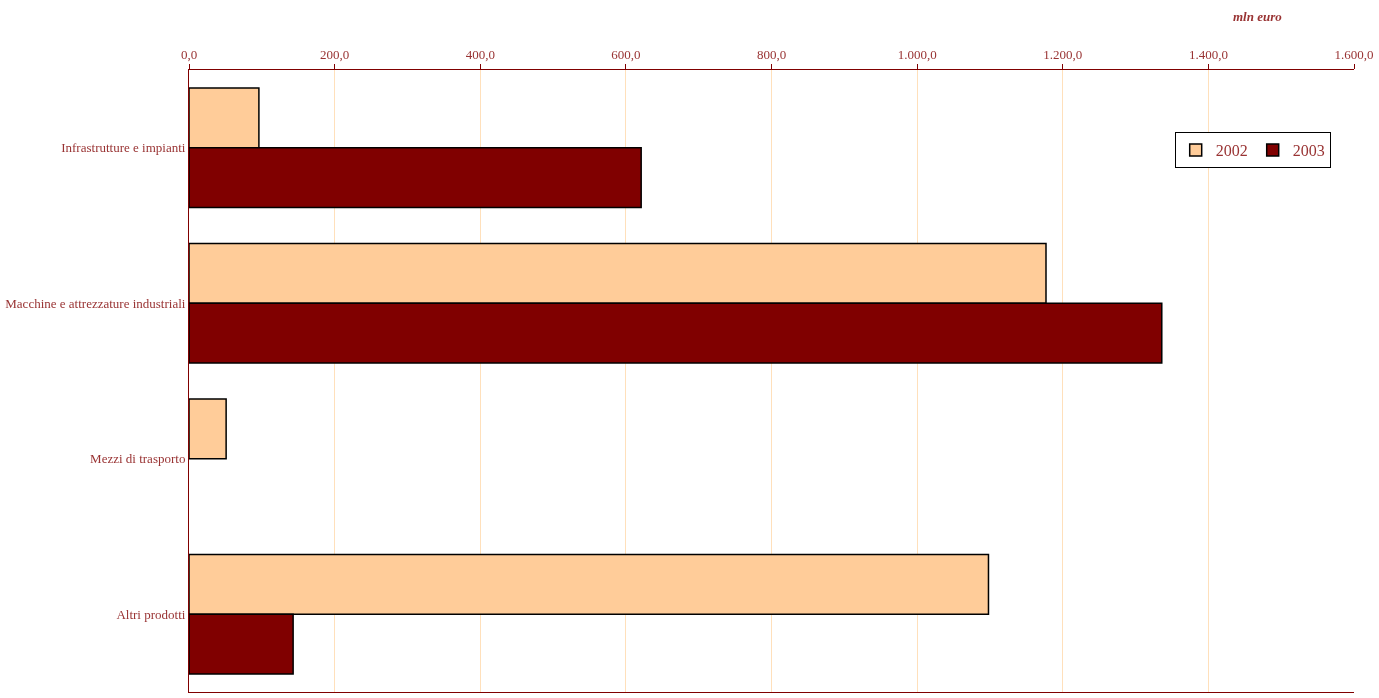  What do you see at coordinates (138, 459) in the screenshot?
I see `y-tick-label: Mezzi di trasporto` at bounding box center [138, 459].